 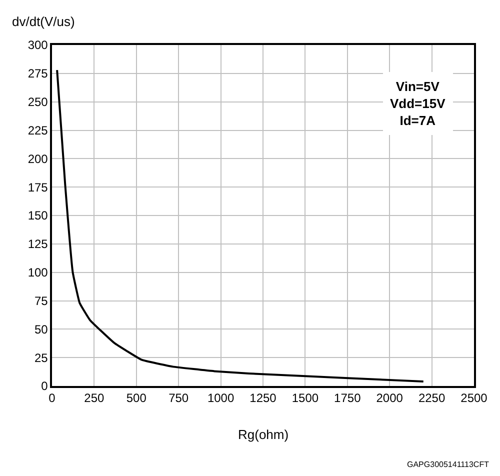 I want to click on y-tick-label: 275, so click(x=38, y=73).